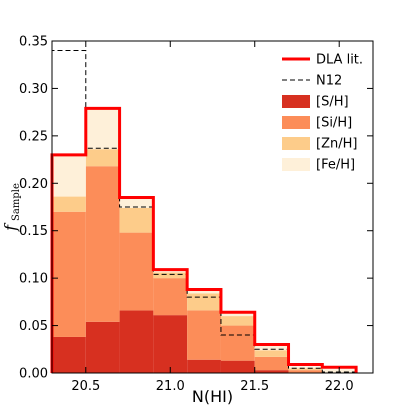  Describe the element at coordinates (33, 42) in the screenshot. I see `y-tick-label: 0.35` at that location.